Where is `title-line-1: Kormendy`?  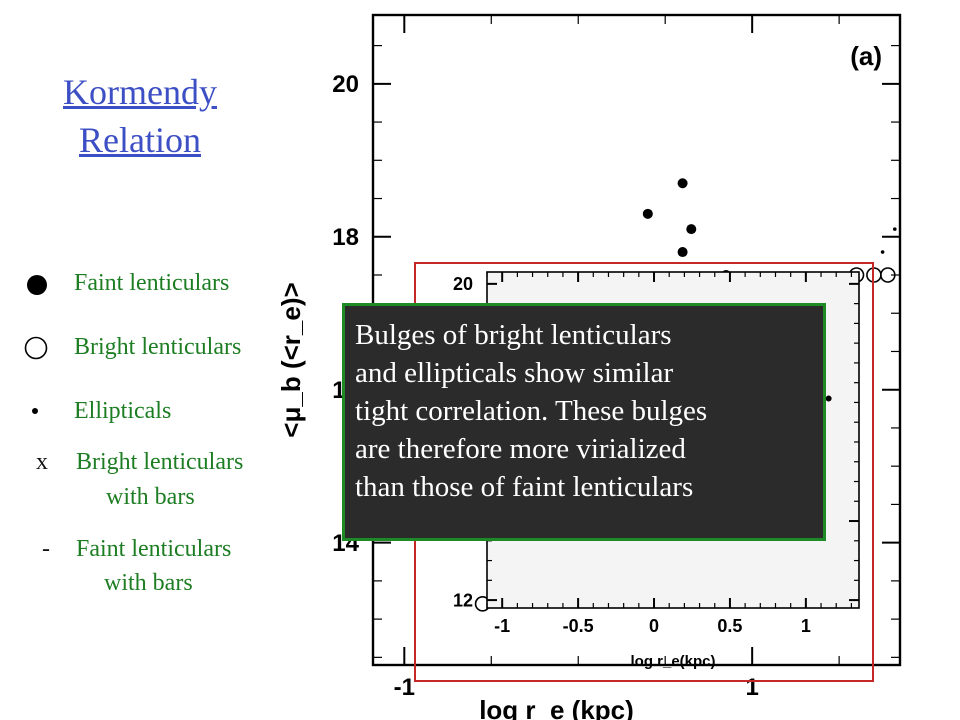 title-line-1: Kormendy is located at coordinates (140, 92).